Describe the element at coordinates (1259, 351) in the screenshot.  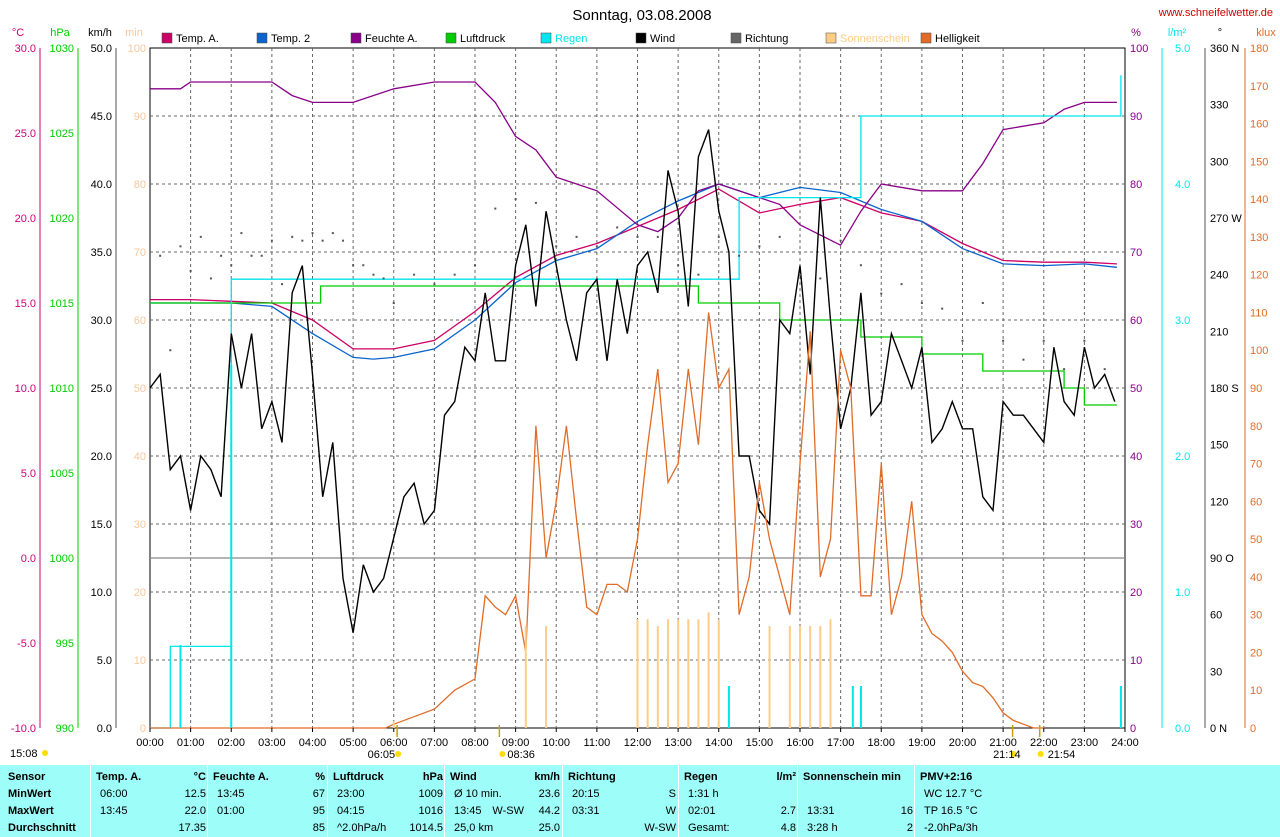
I see `tick-label-lux: 100` at that location.